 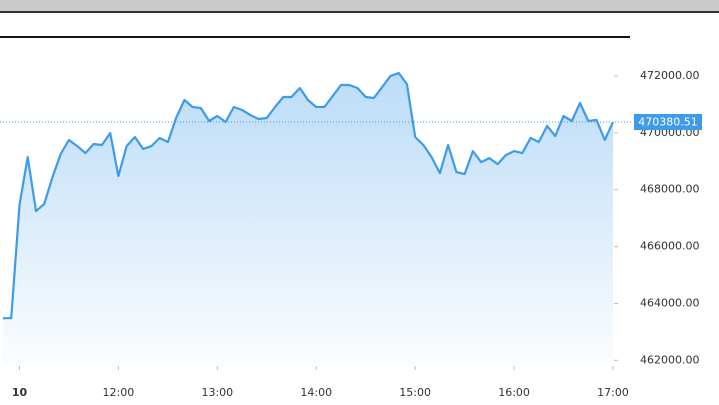 I want to click on top-bar, so click(x=359, y=6).